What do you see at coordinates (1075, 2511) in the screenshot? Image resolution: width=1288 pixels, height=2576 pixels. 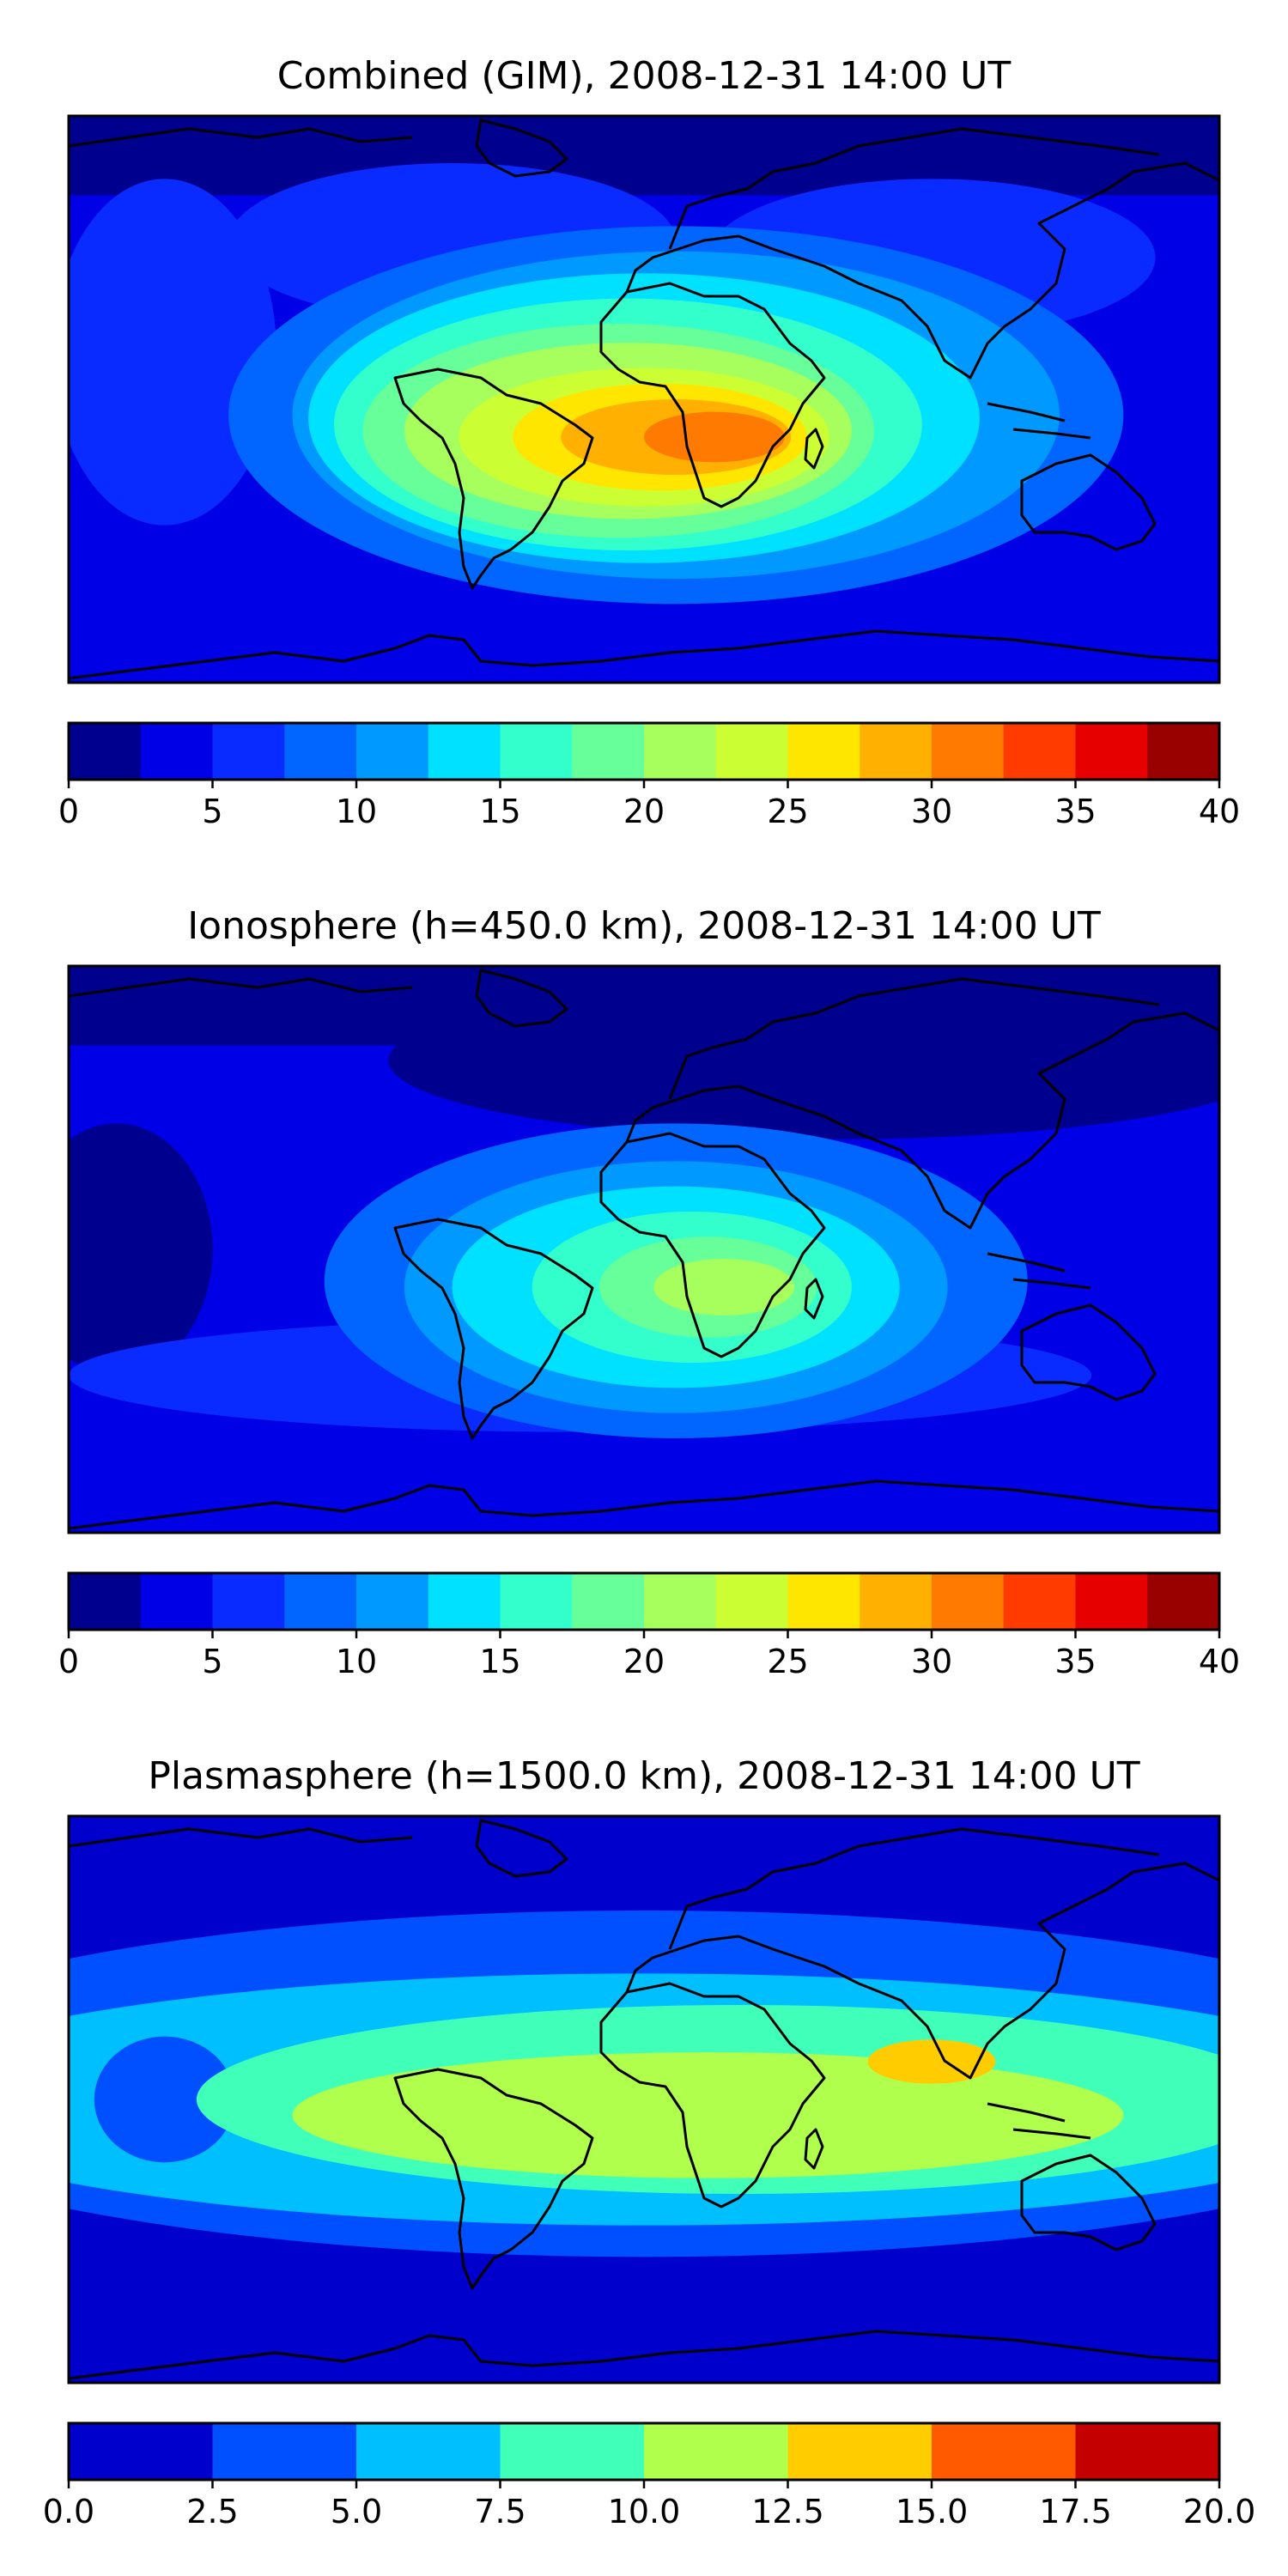 I see `colorbar-tick-label: 17.5` at bounding box center [1075, 2511].